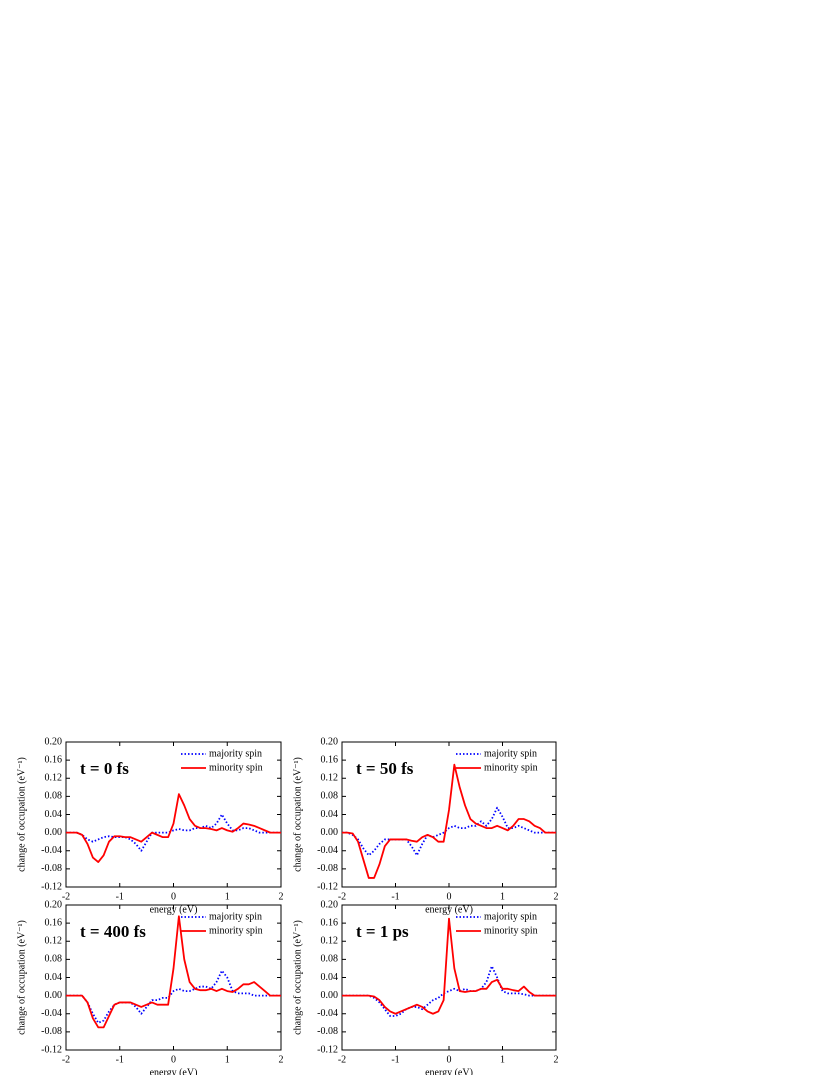 This screenshot has height=1075, width=830. What do you see at coordinates (385, 768) in the screenshot?
I see `panel-title: t = 50 fs` at bounding box center [385, 768].